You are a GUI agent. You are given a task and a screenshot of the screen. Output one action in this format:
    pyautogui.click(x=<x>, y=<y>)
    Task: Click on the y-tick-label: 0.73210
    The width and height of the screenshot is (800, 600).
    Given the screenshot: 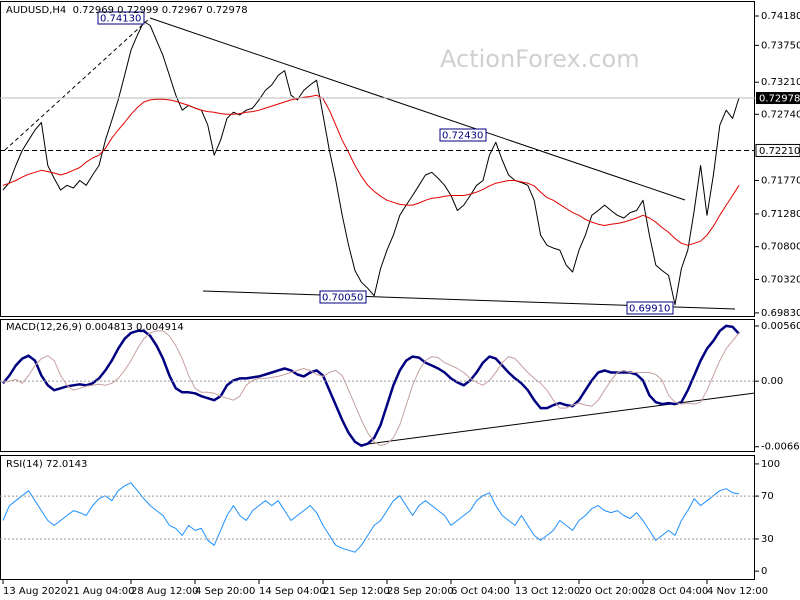 What is the action you would take?
    pyautogui.click(x=780, y=82)
    